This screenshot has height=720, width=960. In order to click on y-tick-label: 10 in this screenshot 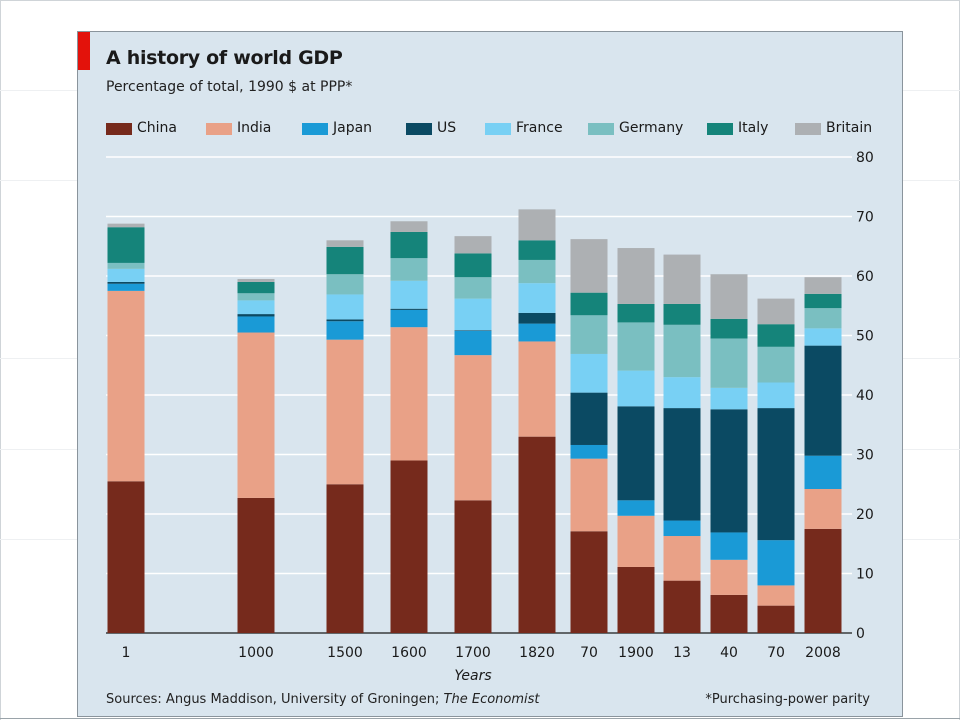, I will do `click(865, 575)`.